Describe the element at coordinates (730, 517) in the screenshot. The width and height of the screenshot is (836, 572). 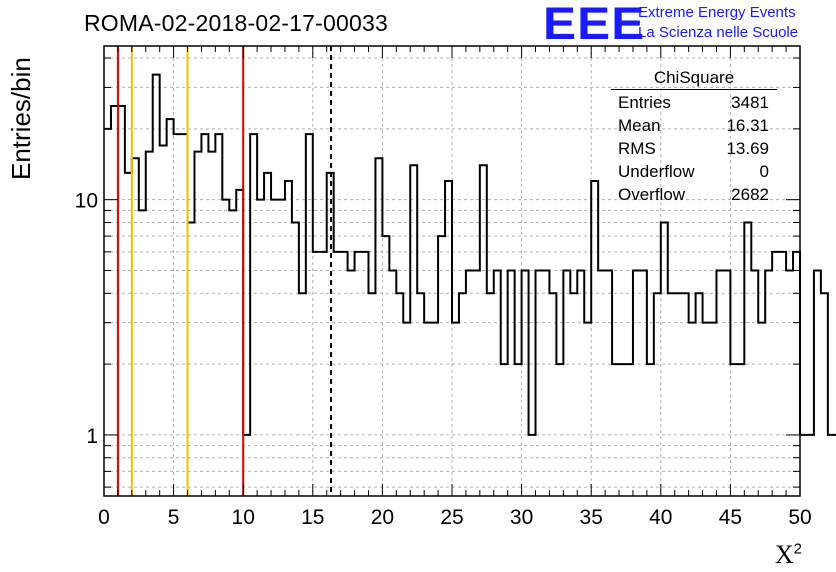
I see `x-tick-label: 45` at that location.